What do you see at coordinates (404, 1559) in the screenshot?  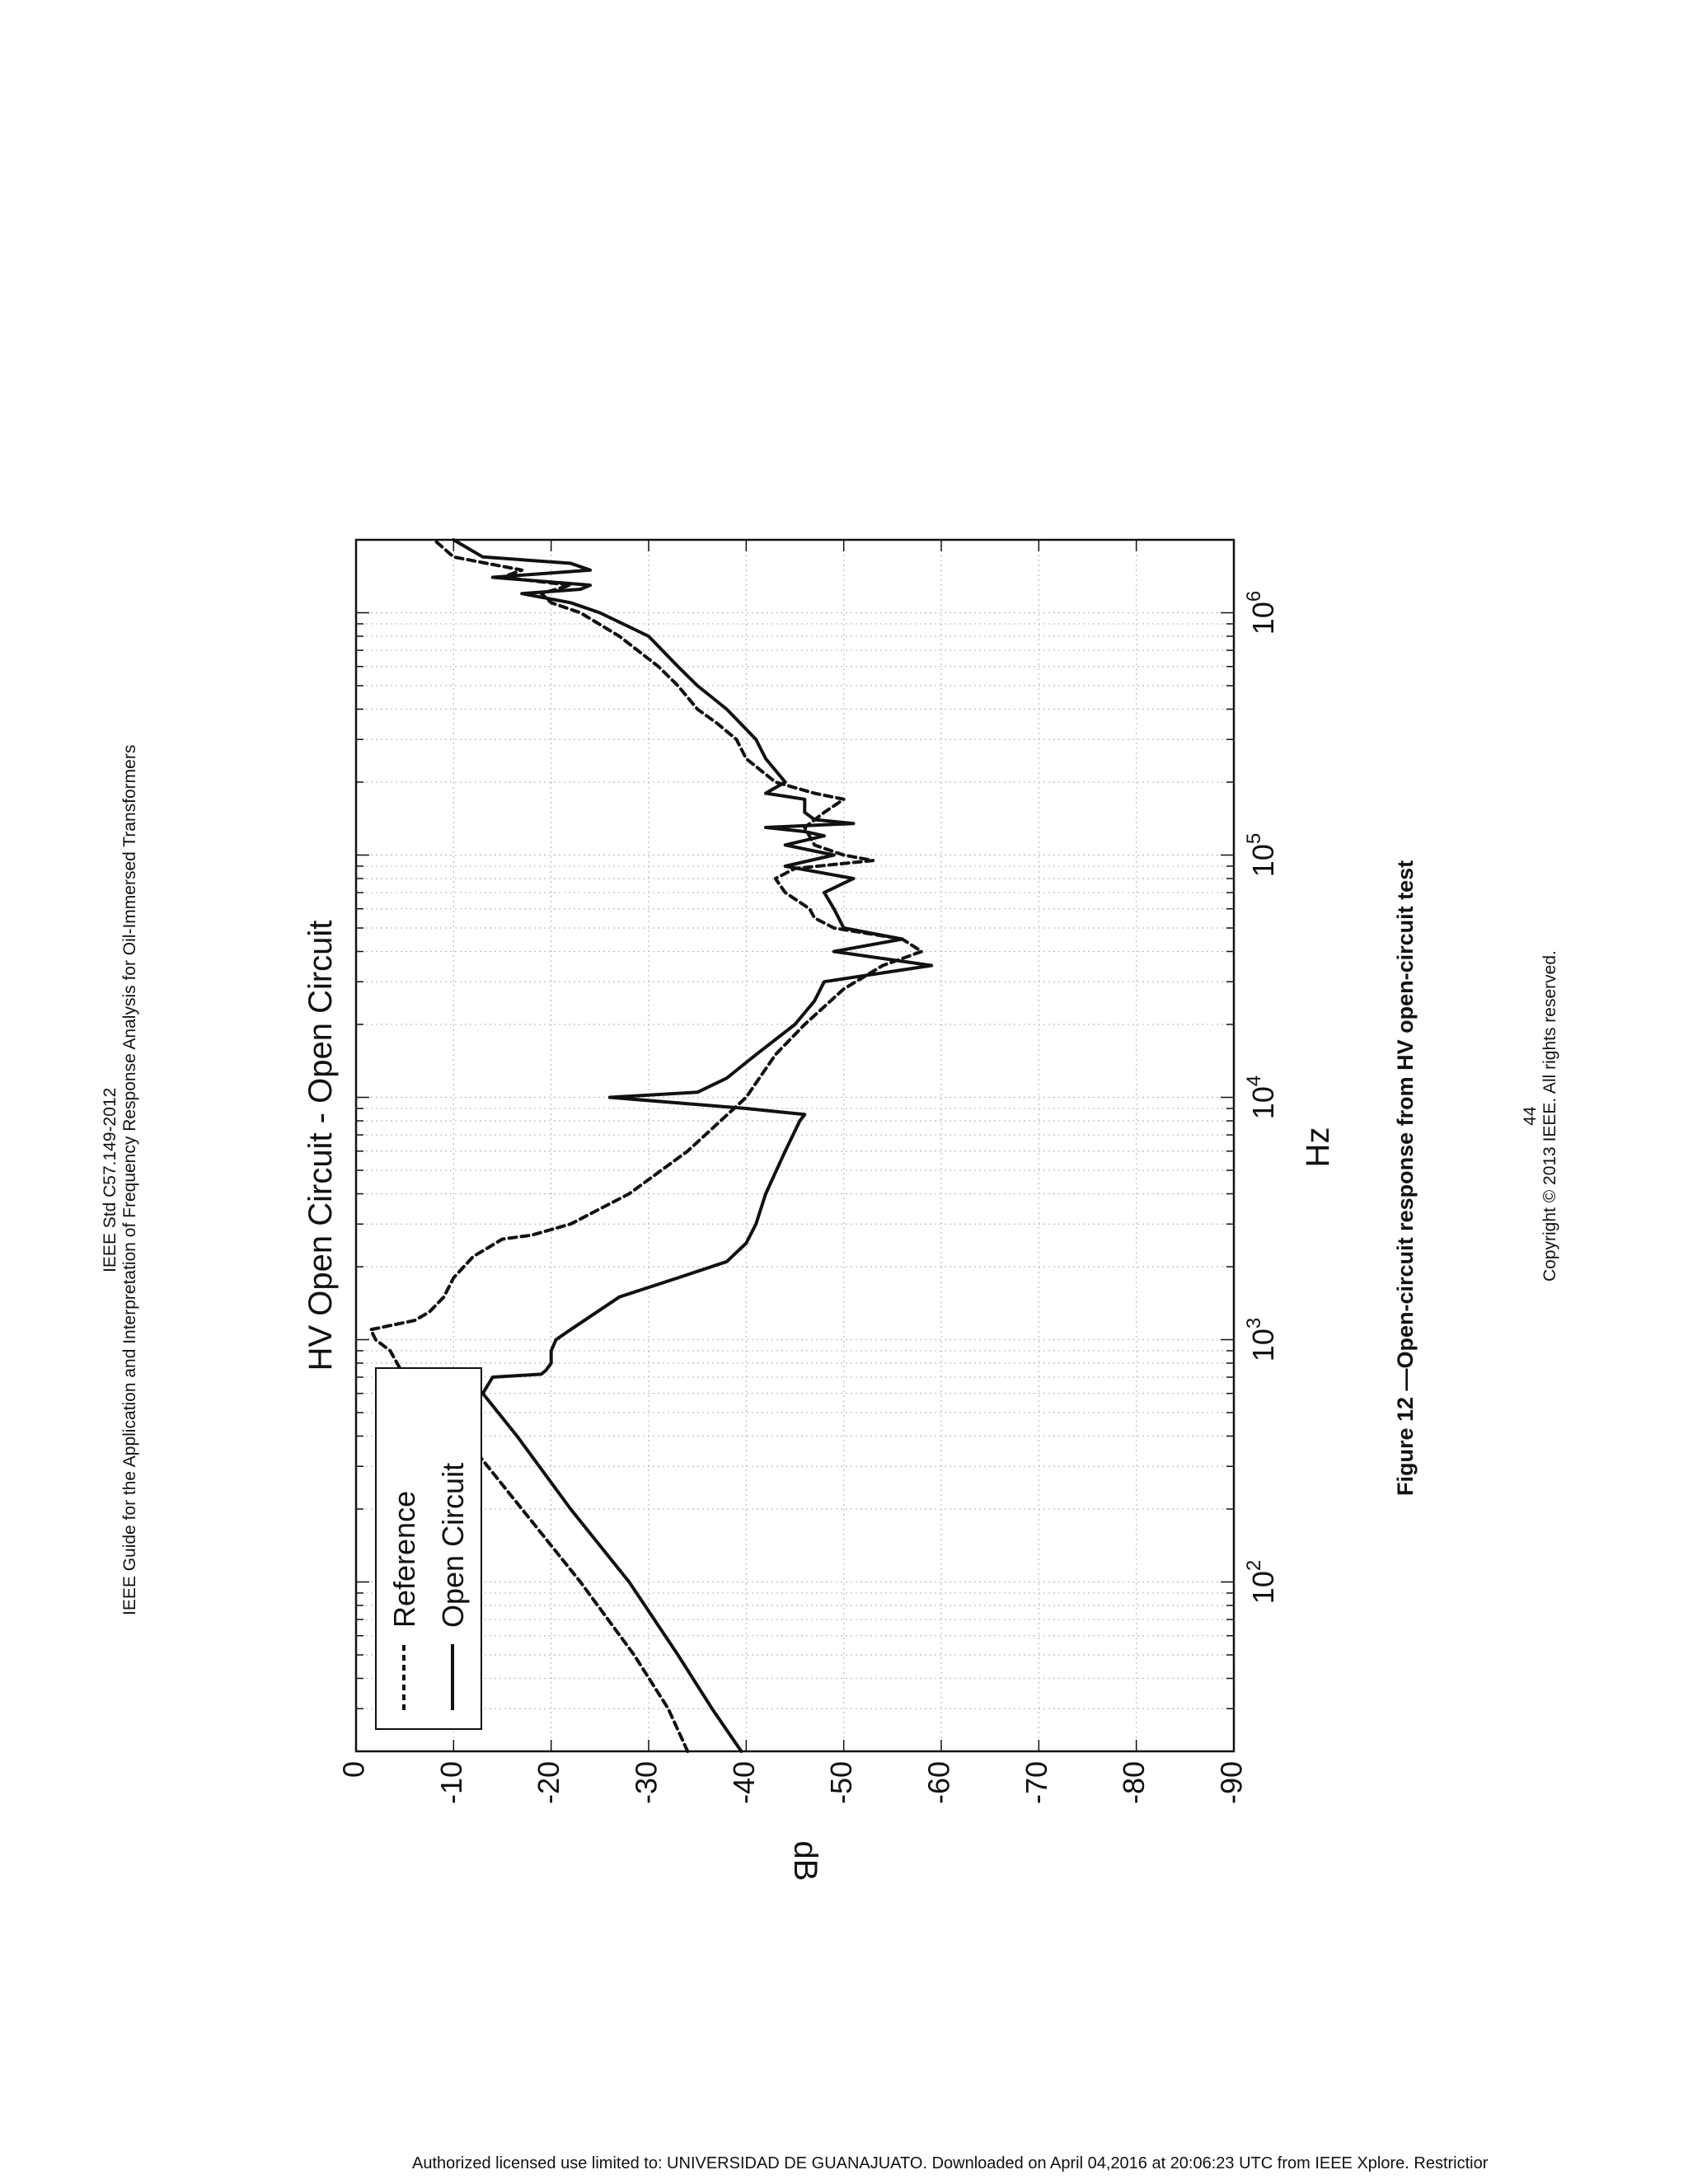 I see `legend-reference-label: Reference` at bounding box center [404, 1559].